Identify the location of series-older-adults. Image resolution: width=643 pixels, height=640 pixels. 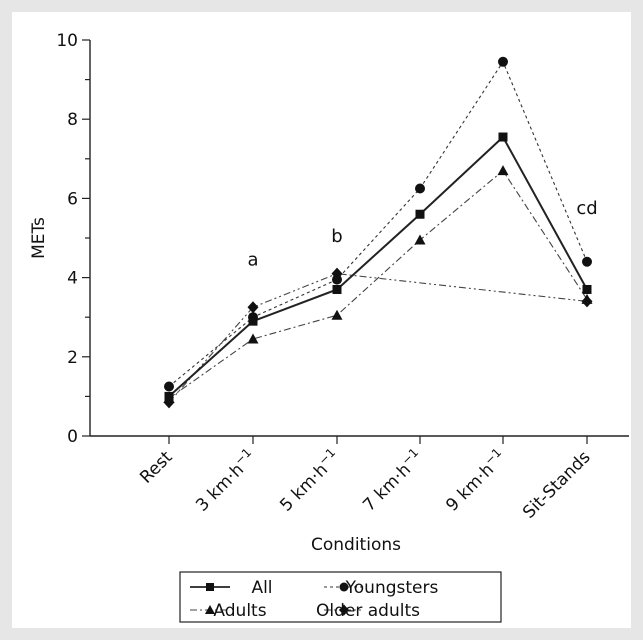
(378, 338).